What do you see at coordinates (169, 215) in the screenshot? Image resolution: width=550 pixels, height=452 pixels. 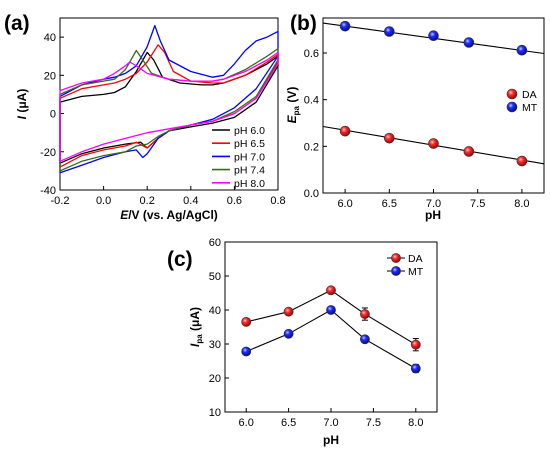 I see `panel-a-x-axis-title: E/V (vs. Ag/AgCl)` at bounding box center [169, 215].